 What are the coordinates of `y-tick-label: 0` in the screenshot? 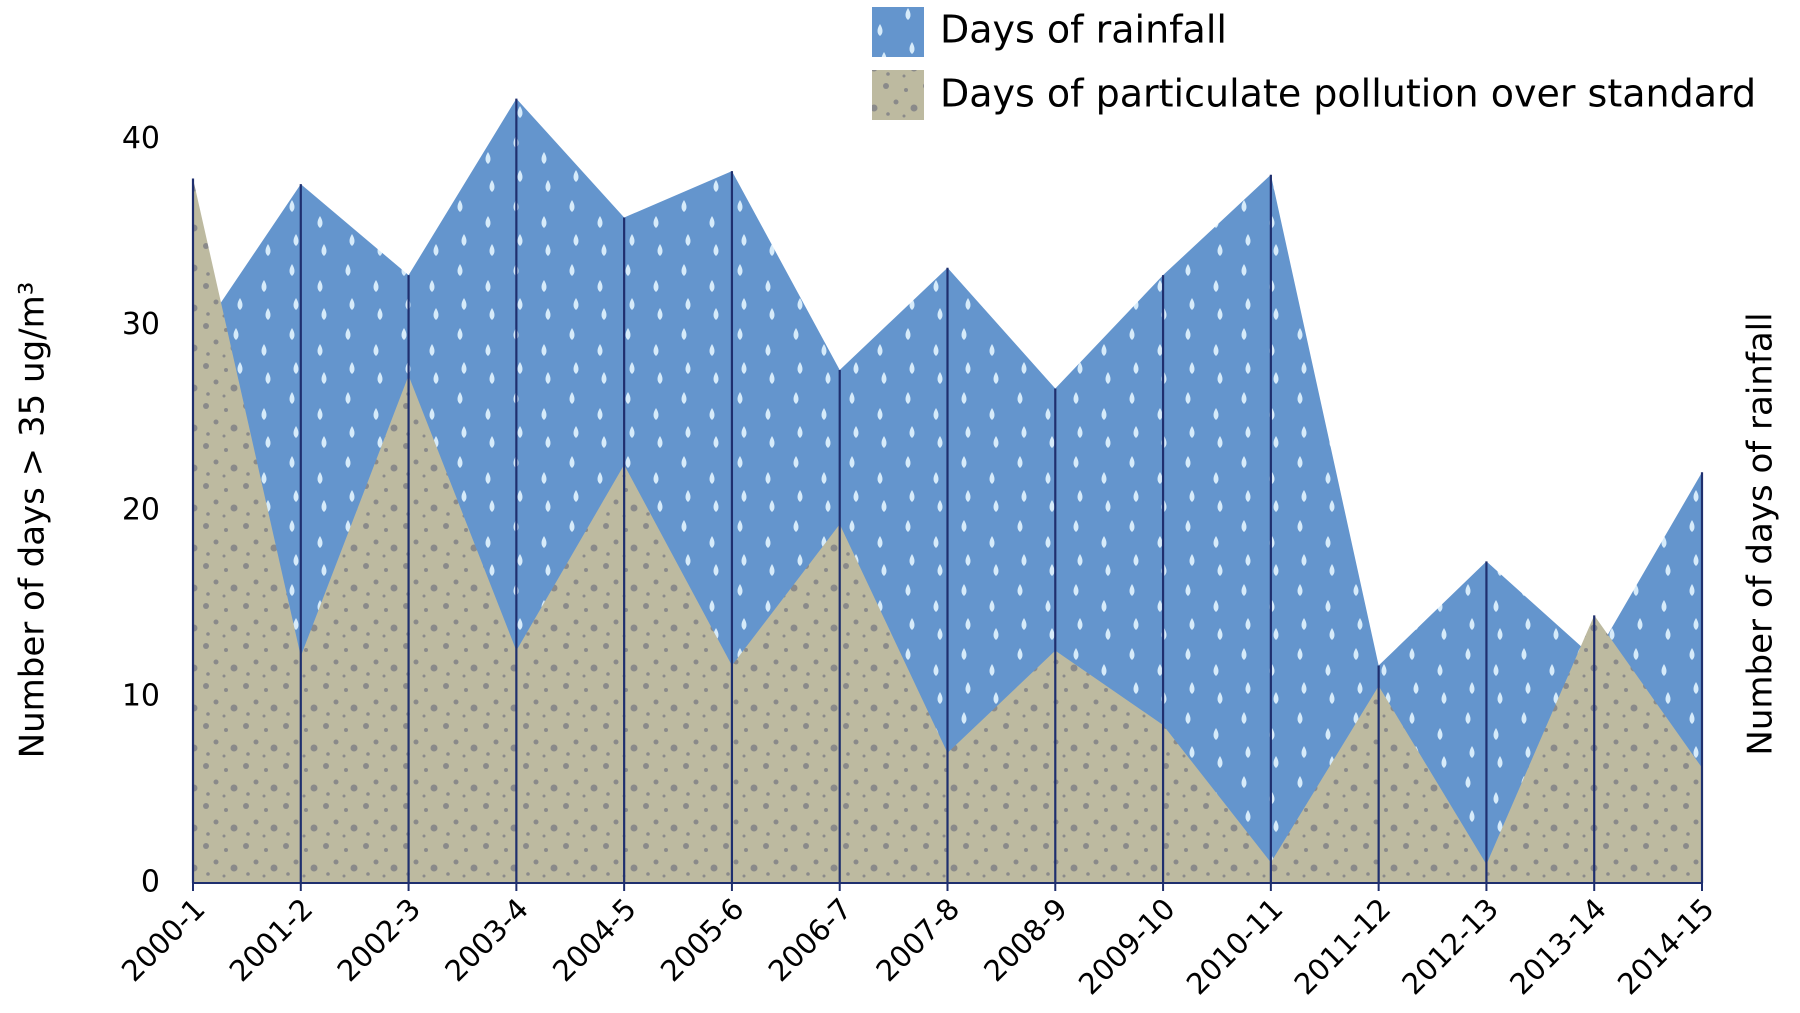 It's located at (150, 882).